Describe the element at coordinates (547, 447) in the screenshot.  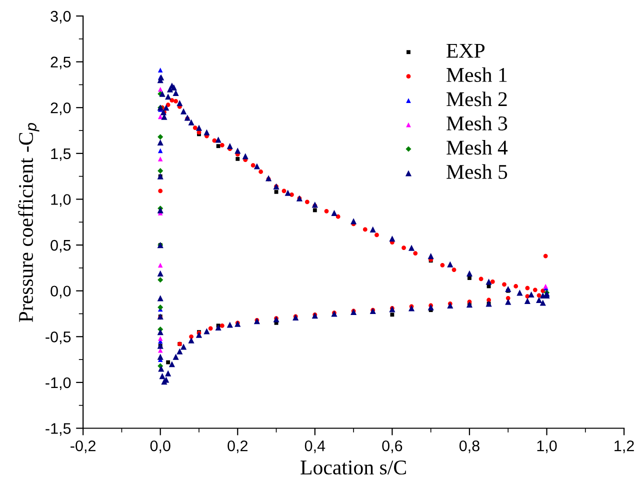
I see `x-tick-label: 1,0` at that location.